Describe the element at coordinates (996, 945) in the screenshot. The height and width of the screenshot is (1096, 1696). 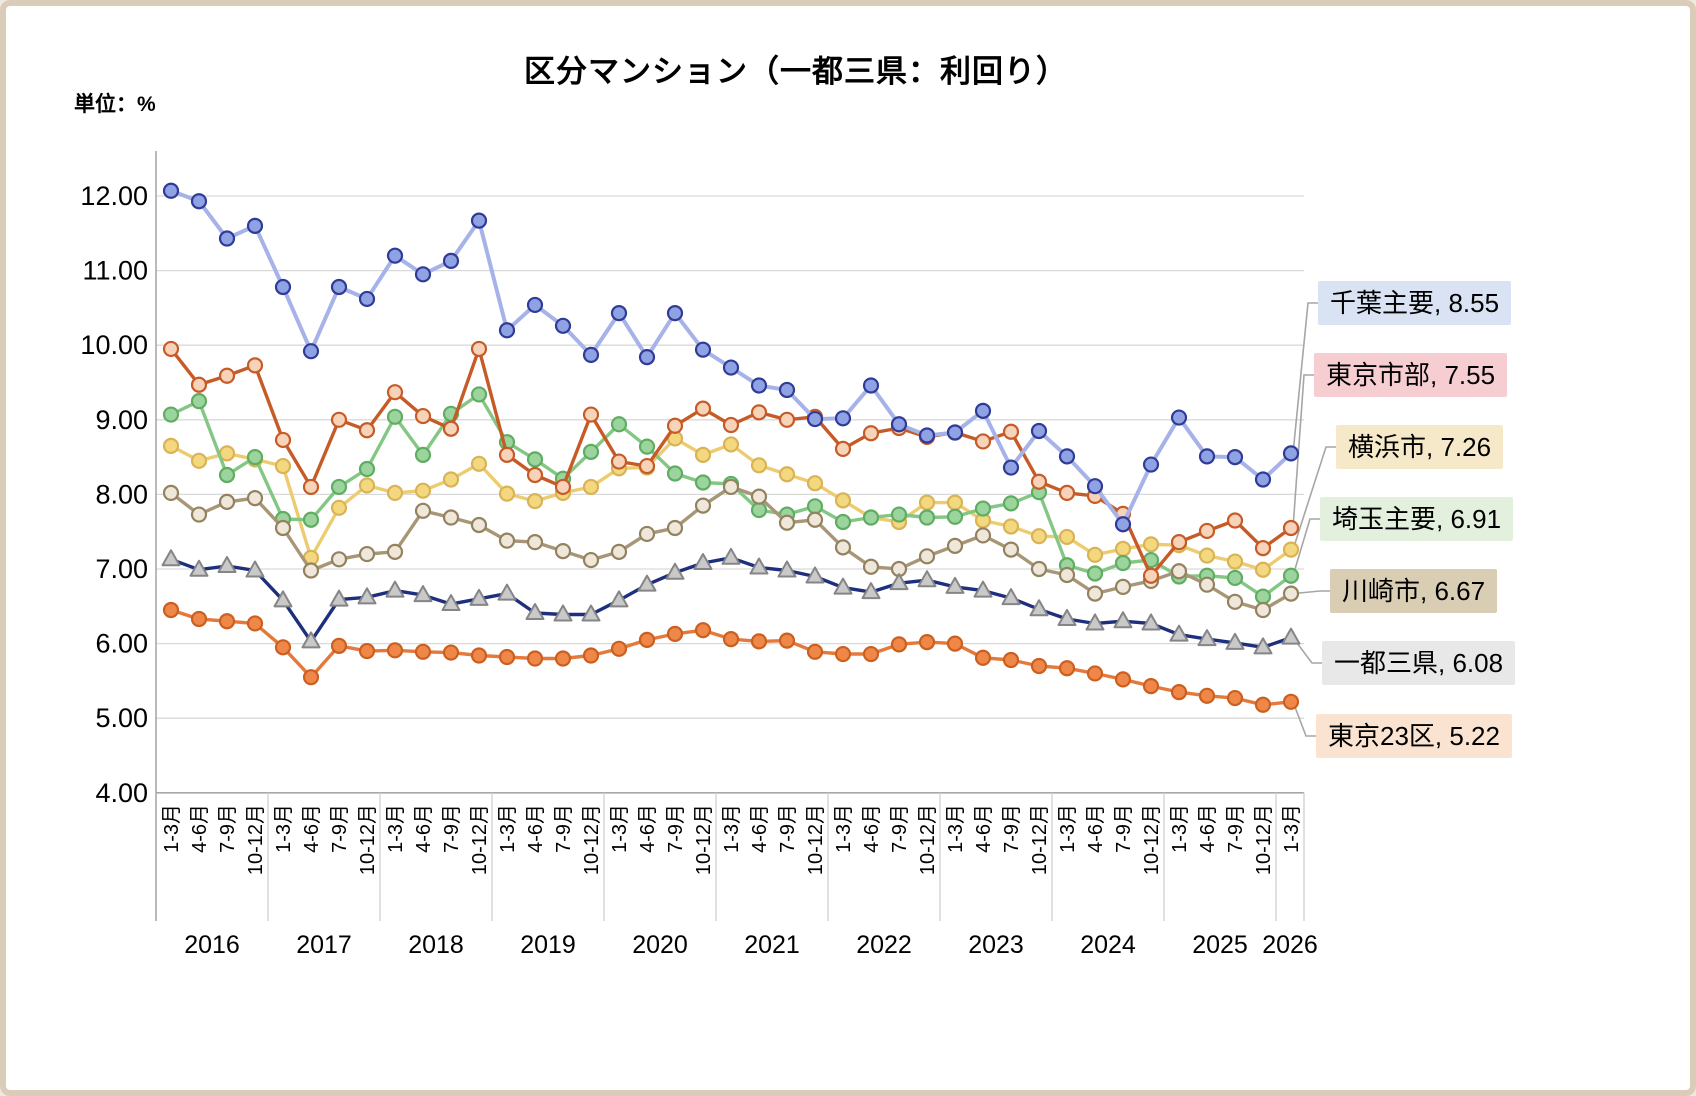
I see `svg-text: 2023` at that location.